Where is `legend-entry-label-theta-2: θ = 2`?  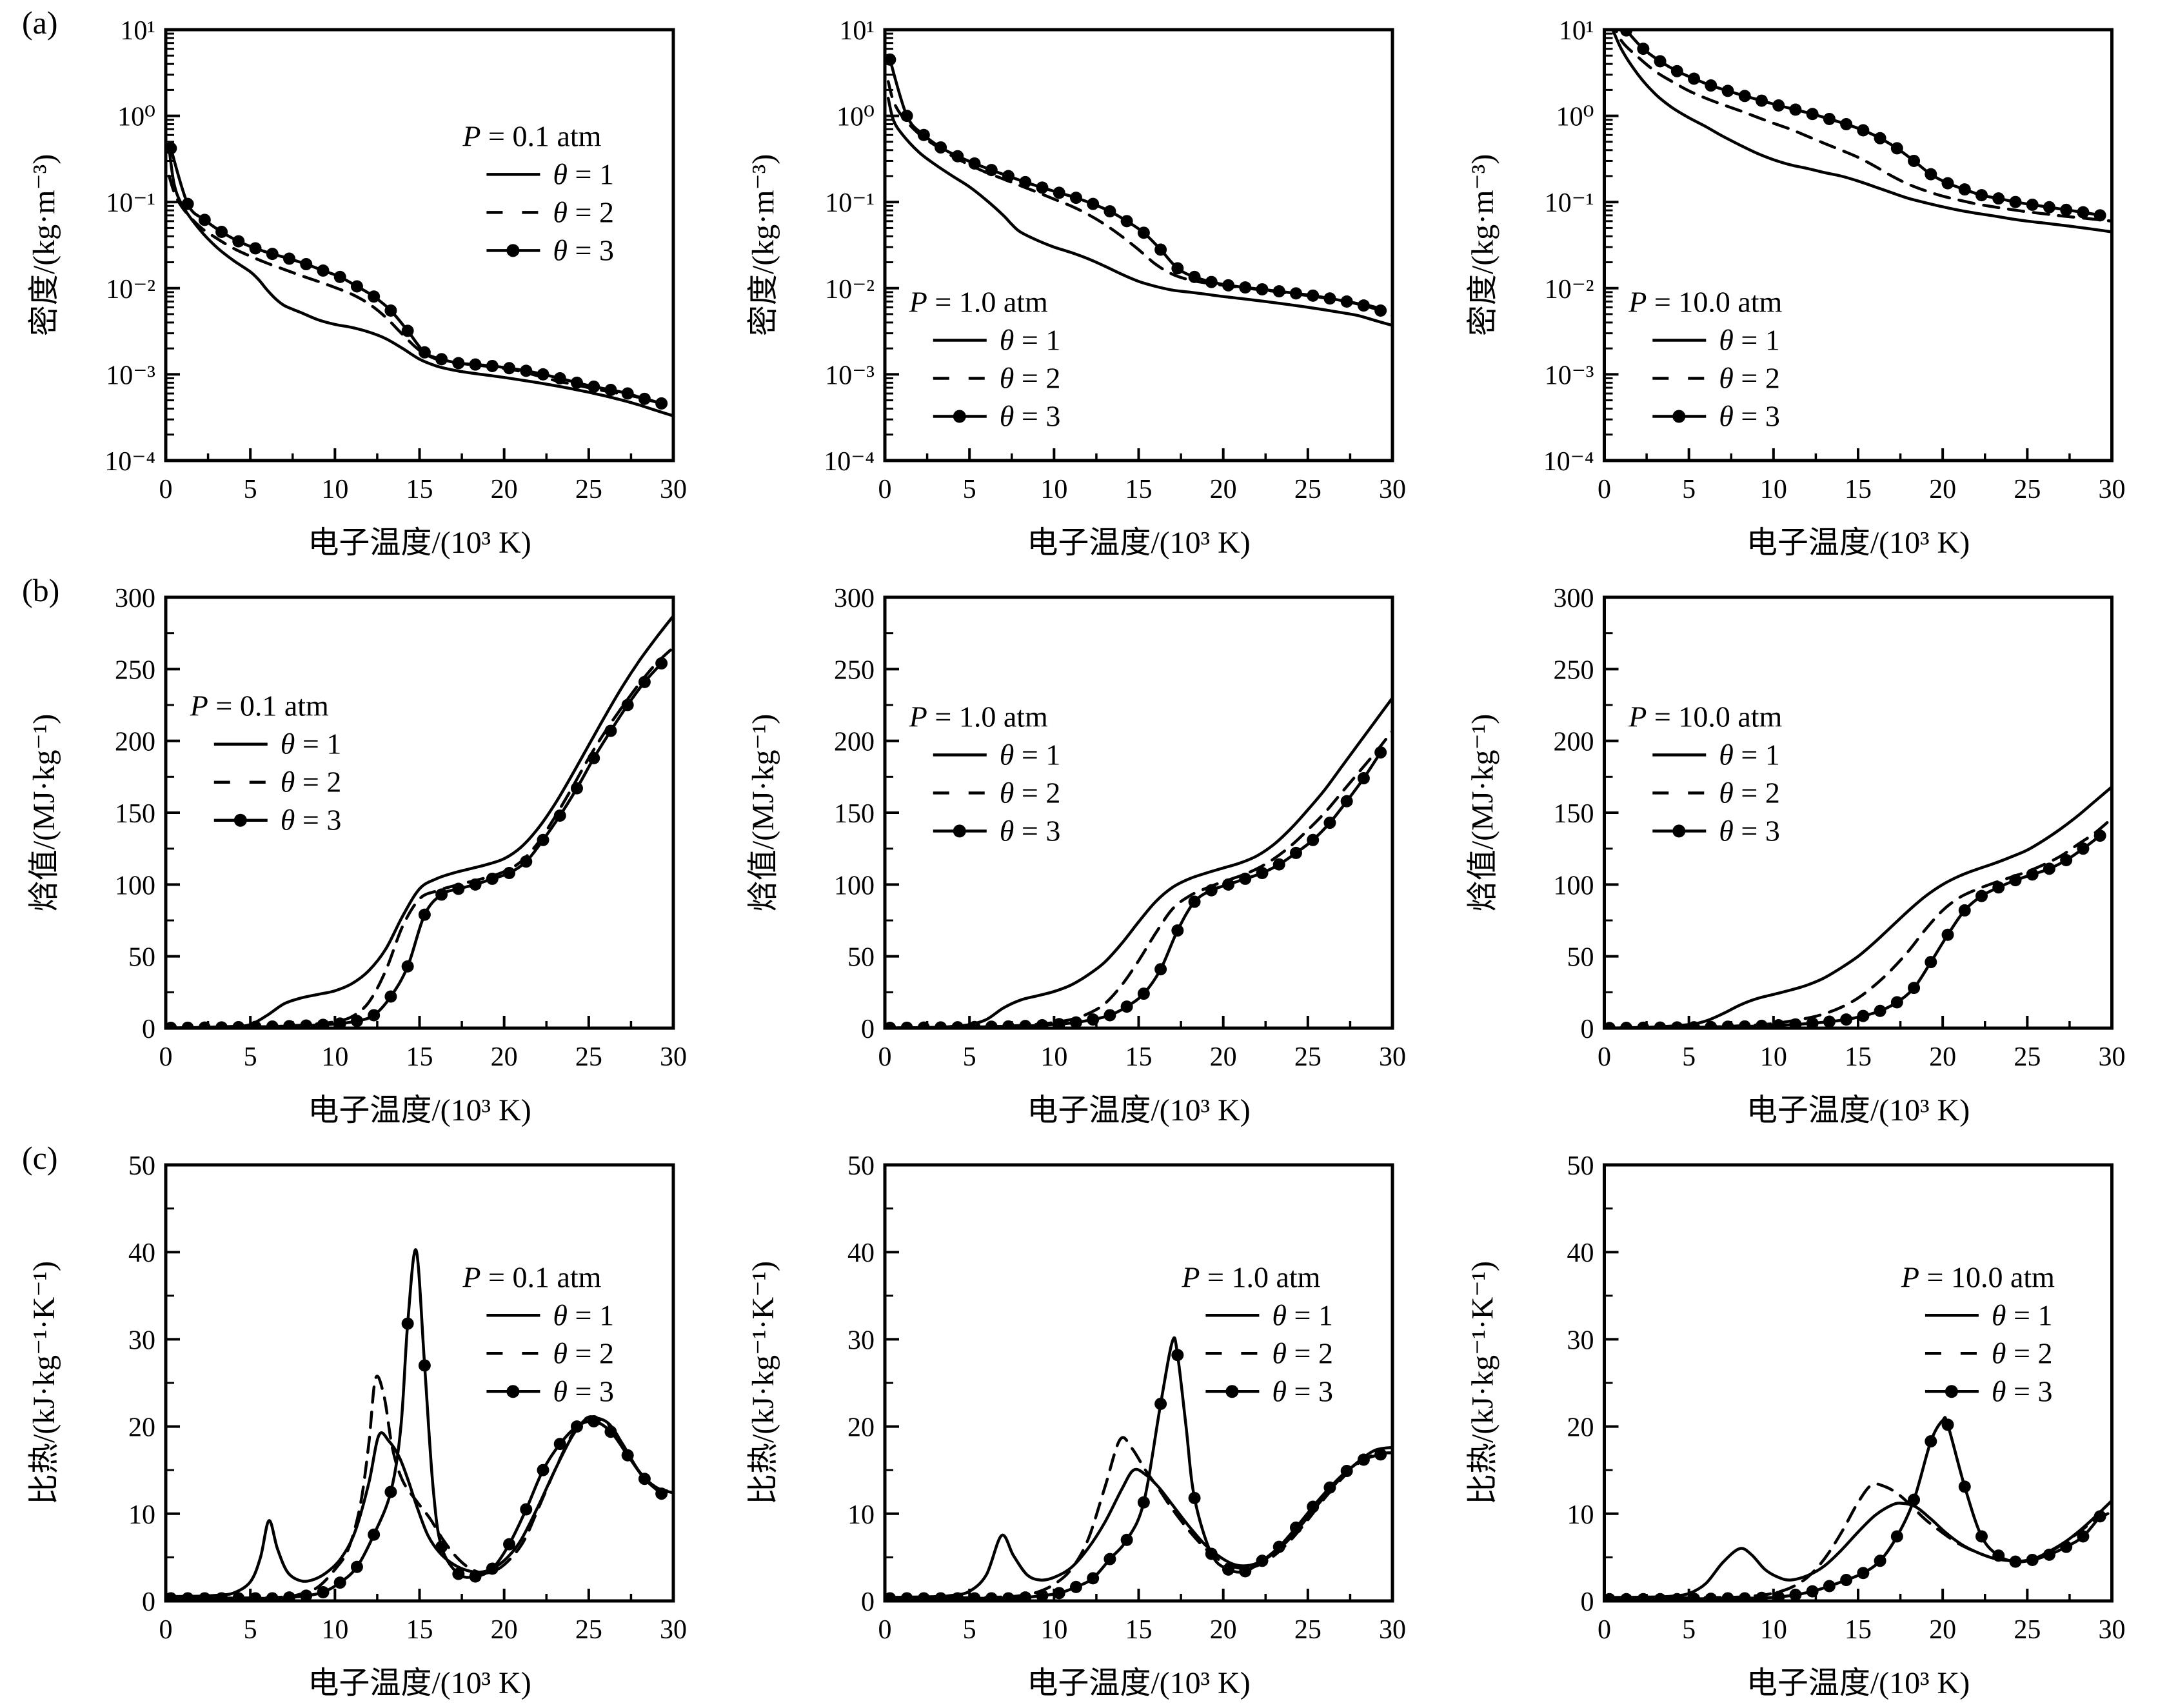
legend-entry-label-theta-2: θ = 2 is located at coordinates (584, 211).